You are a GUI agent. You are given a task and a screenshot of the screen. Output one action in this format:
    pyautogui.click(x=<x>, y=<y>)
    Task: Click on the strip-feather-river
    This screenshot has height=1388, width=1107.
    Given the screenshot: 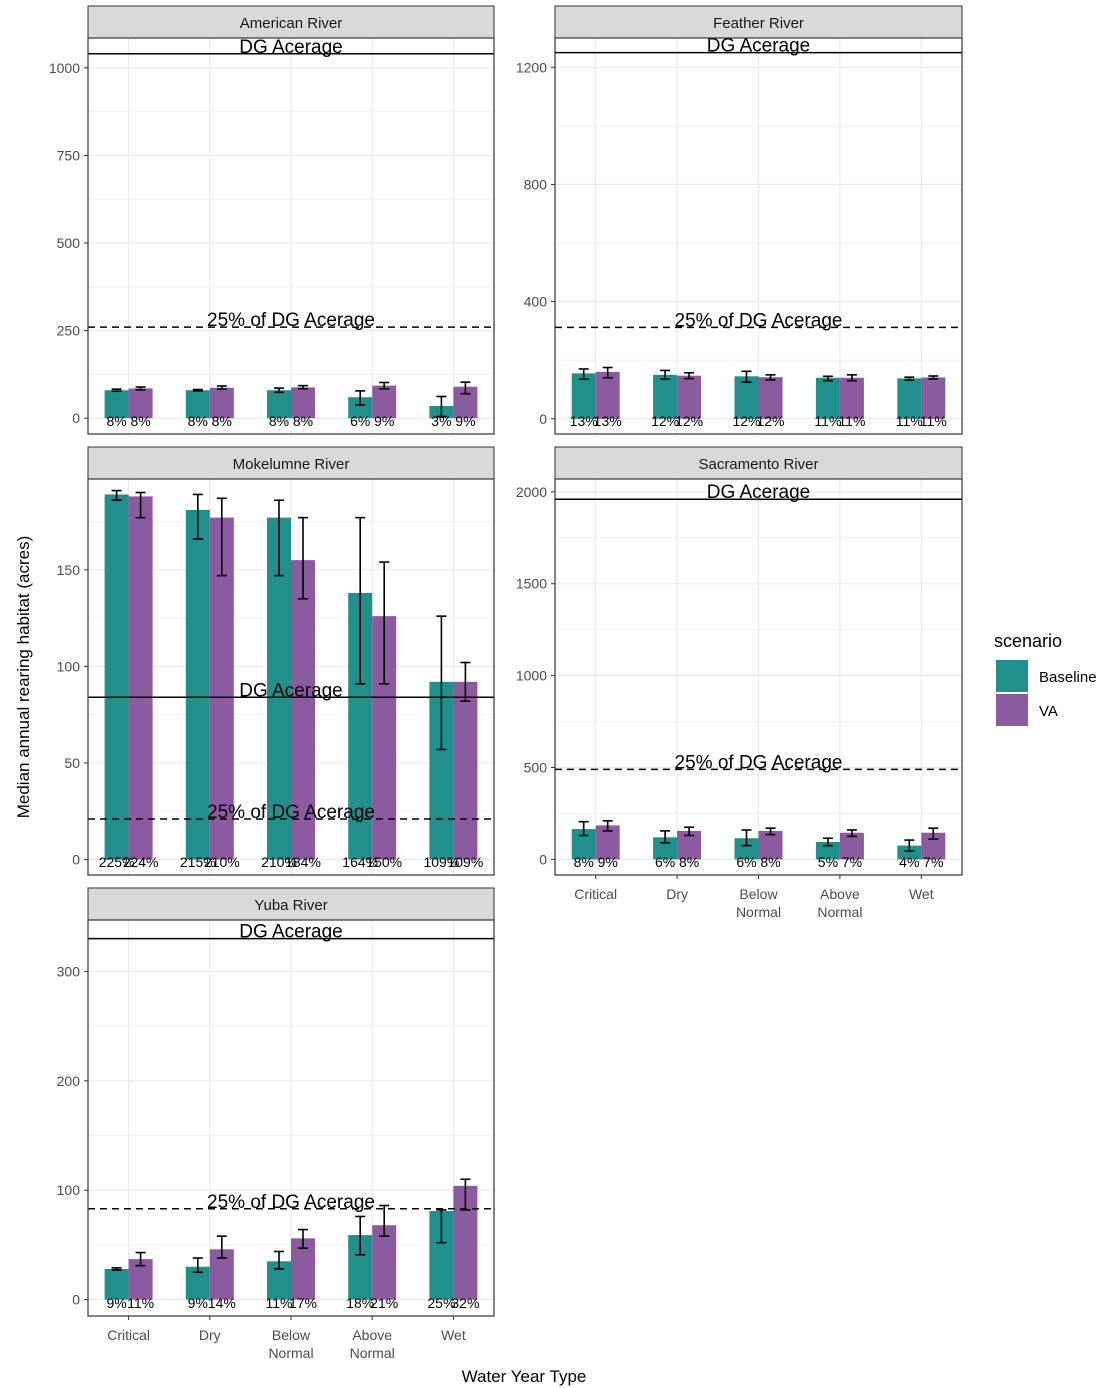 What is the action you would take?
    pyautogui.click(x=758, y=22)
    